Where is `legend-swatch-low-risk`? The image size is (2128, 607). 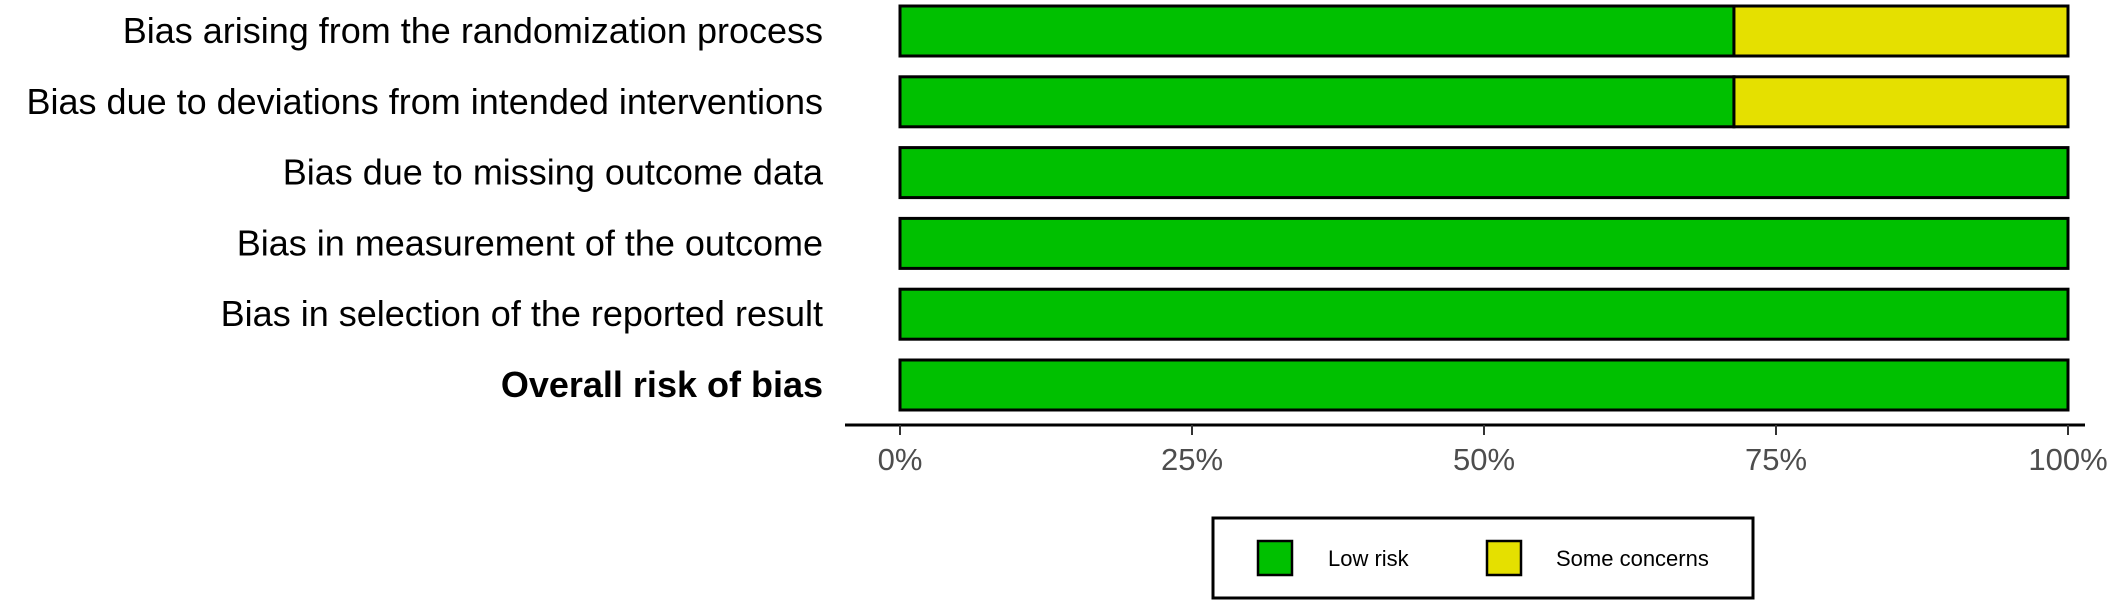
legend-swatch-low-risk is located at coordinates (1275, 558).